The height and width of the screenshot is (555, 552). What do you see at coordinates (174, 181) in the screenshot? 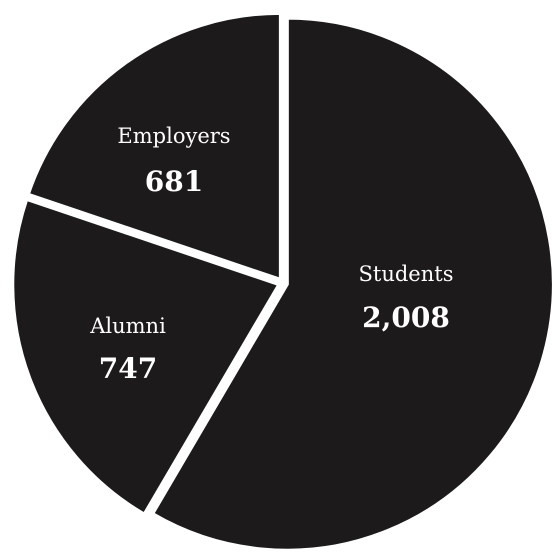
I see `slice-value-employers: 681` at bounding box center [174, 181].